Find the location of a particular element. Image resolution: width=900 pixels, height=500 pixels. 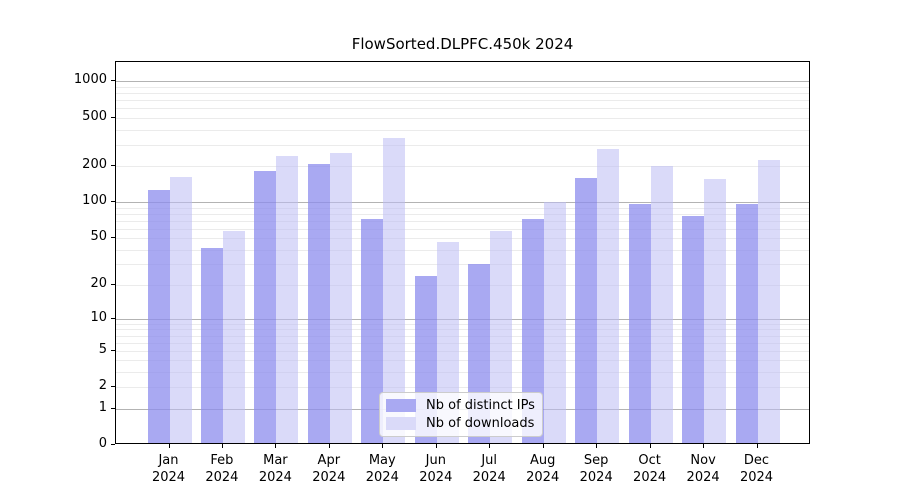

bar-downloads-jan is located at coordinates (180, 309).